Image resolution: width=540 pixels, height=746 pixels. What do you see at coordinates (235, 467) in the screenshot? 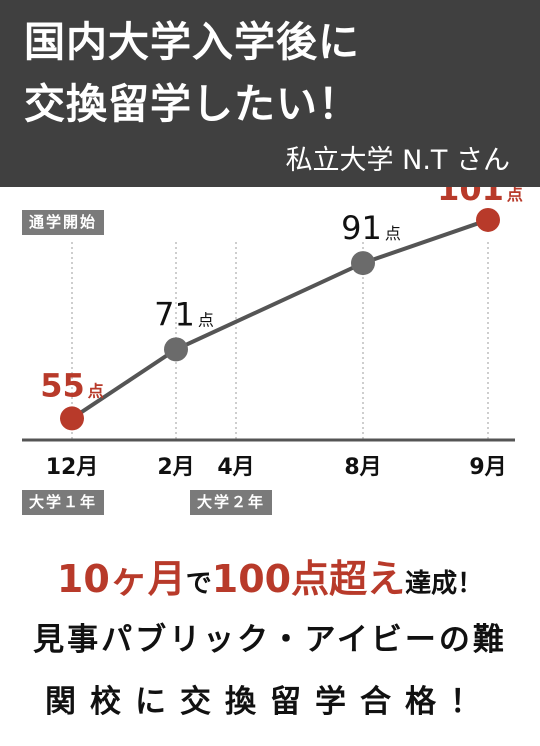
I see `x-tick-label-2: 4月` at bounding box center [235, 467].